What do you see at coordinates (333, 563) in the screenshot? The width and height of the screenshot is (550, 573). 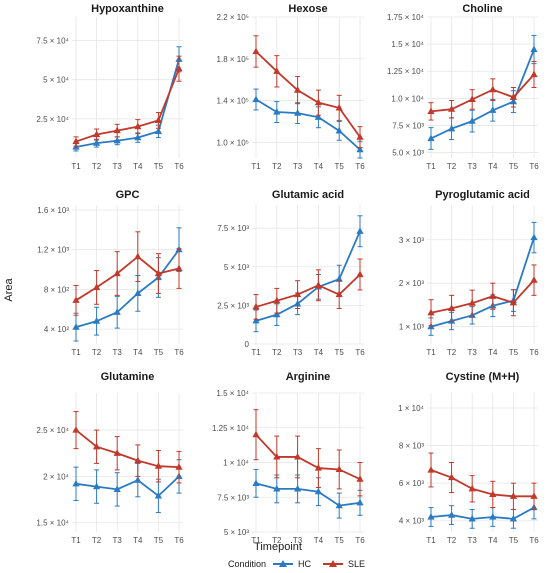 I see `legend-sle-marker` at bounding box center [333, 563].